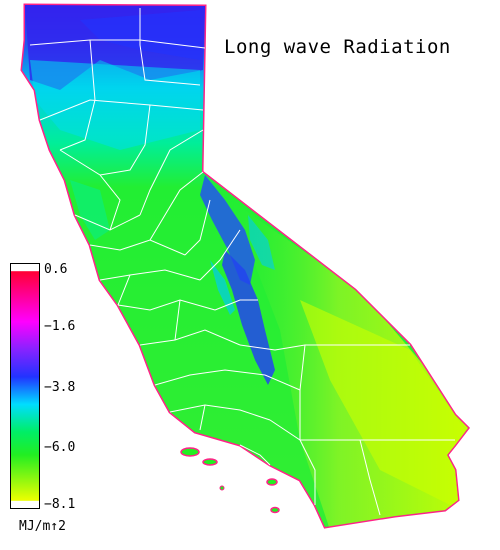  I want to click on colorbar-tick-label: −8.1, so click(60, 504).